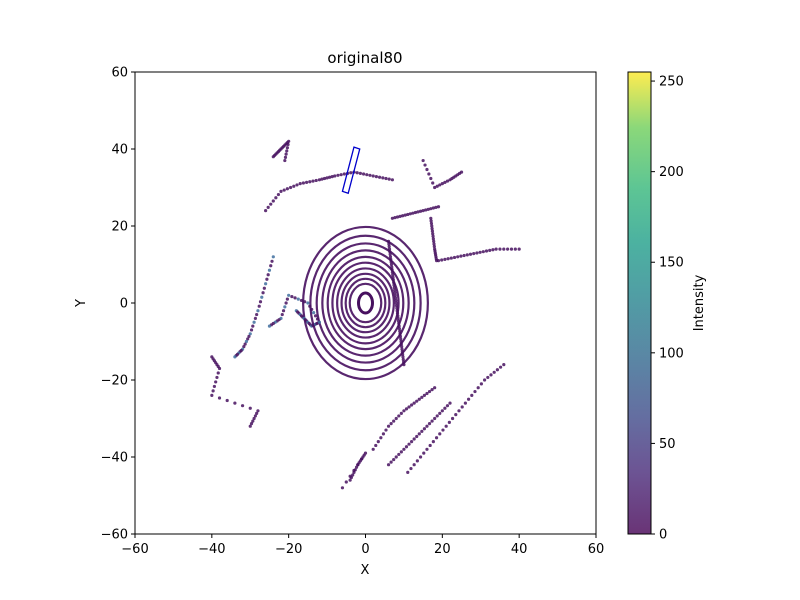 The image size is (800, 600). What do you see at coordinates (671, 263) in the screenshot?
I see `colorbar-tick-label: 150` at bounding box center [671, 263].